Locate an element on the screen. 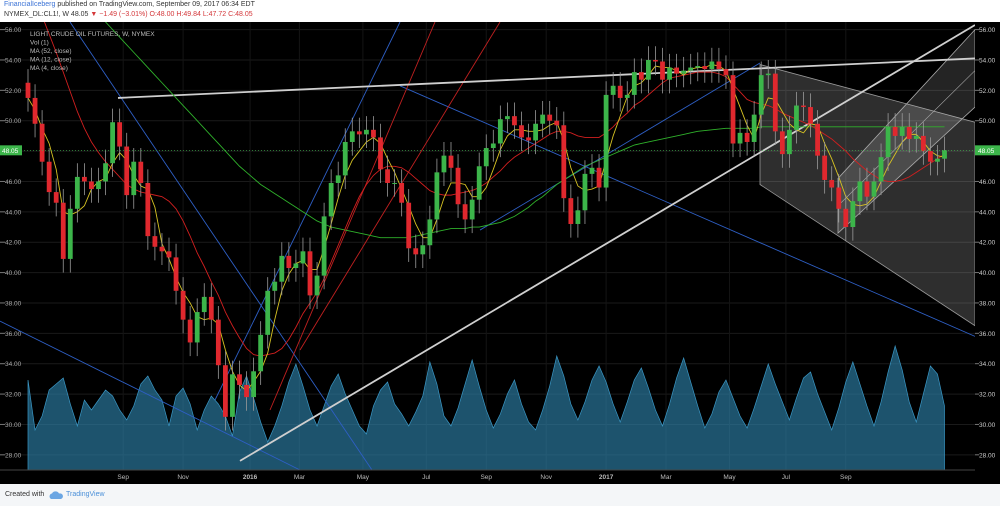  time-tick-label: 2017 is located at coordinates (606, 477).